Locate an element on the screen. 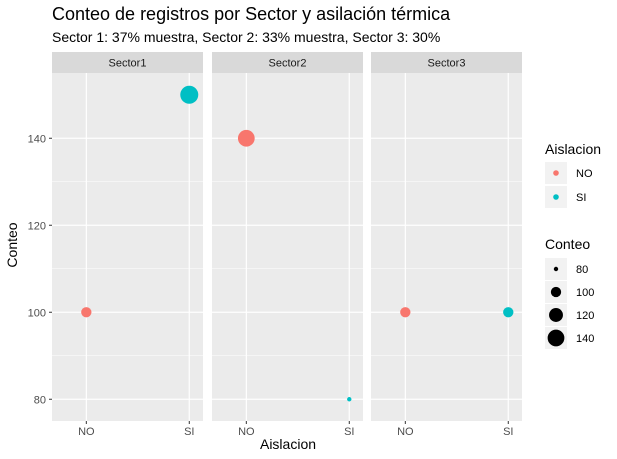  y-axis-title: Conteo is located at coordinates (12, 244).